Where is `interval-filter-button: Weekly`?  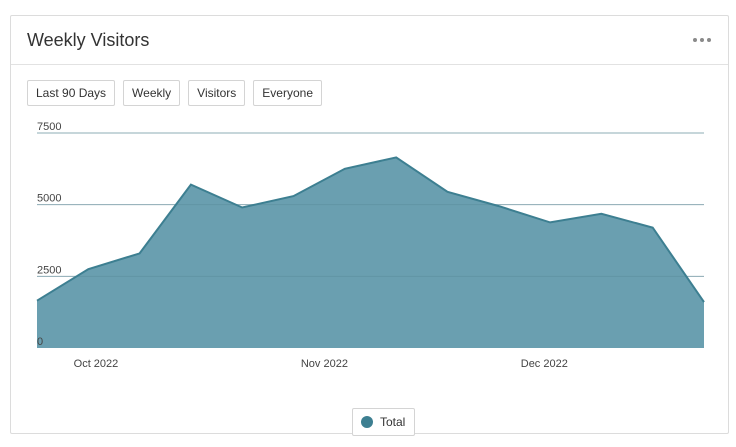
interval-filter-button: Weekly is located at coordinates (152, 93).